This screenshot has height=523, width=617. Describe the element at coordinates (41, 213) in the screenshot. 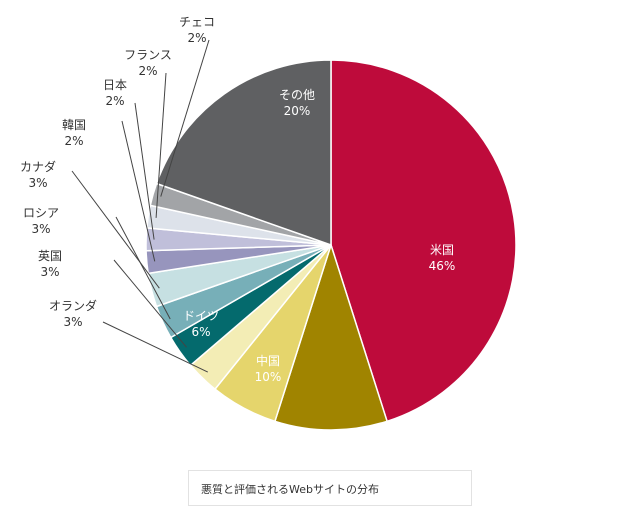

I see `slice-label: ロシア` at that location.